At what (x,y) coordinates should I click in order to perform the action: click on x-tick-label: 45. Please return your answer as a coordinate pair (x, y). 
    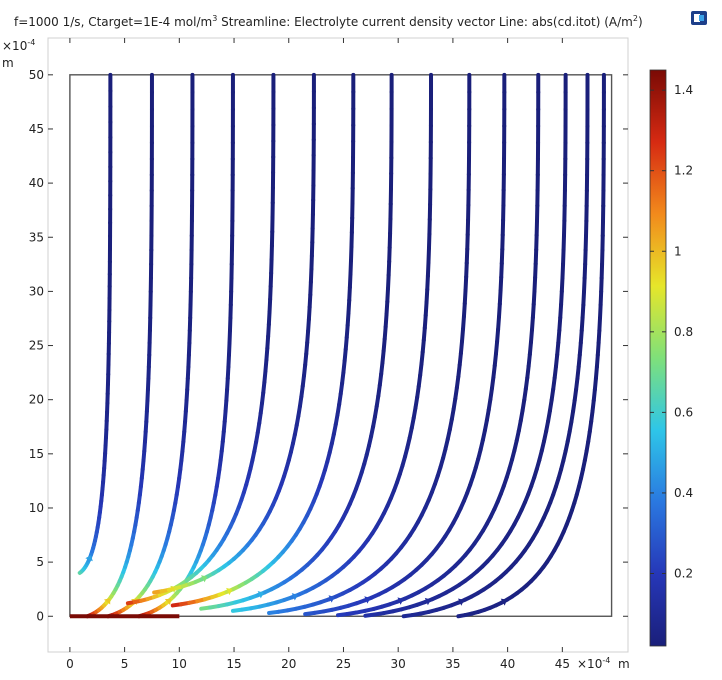
    Looking at the image, I should click on (562, 664).